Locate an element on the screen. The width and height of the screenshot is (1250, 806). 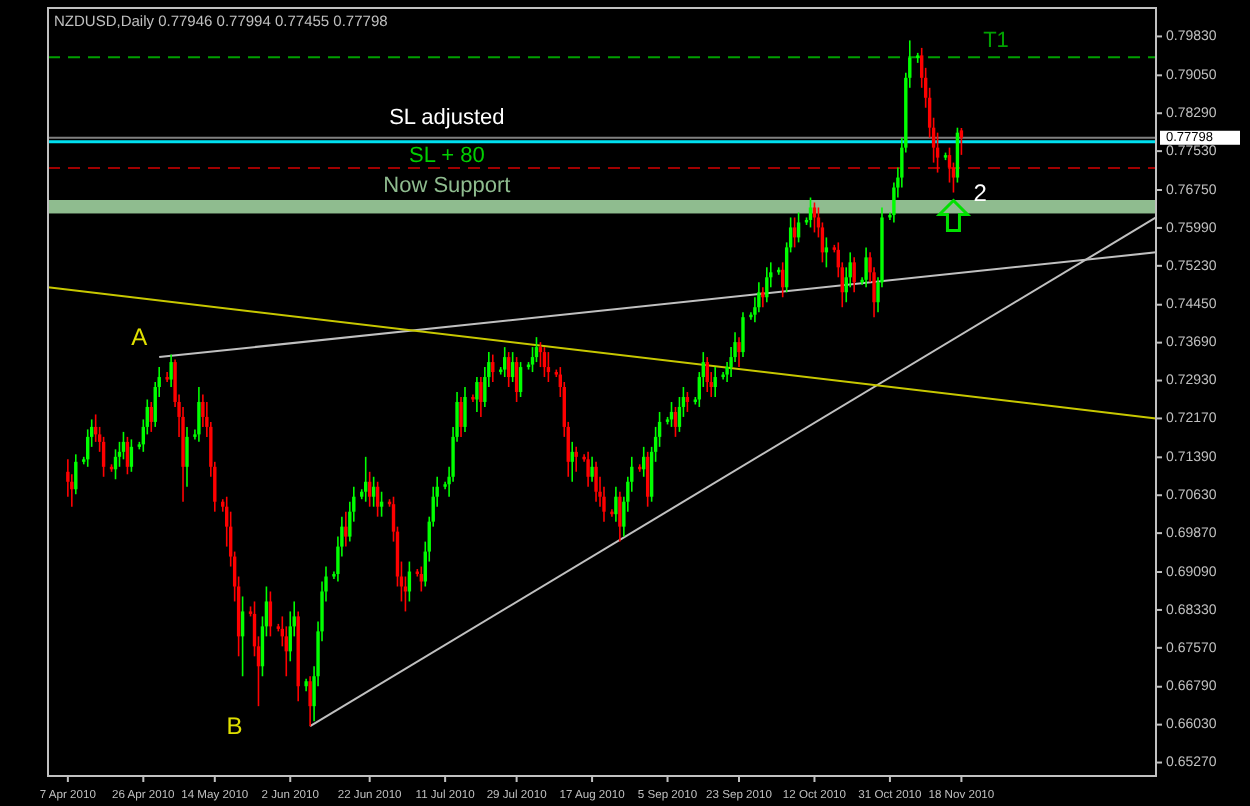
band-label: Now Support is located at coordinates (447, 186).